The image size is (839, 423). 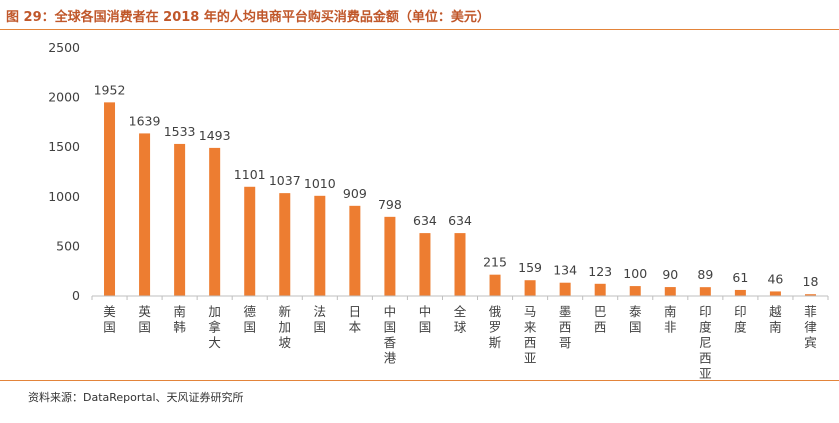 What do you see at coordinates (355, 319) in the screenshot?
I see `x-tick-label-7: 日本` at bounding box center [355, 319].